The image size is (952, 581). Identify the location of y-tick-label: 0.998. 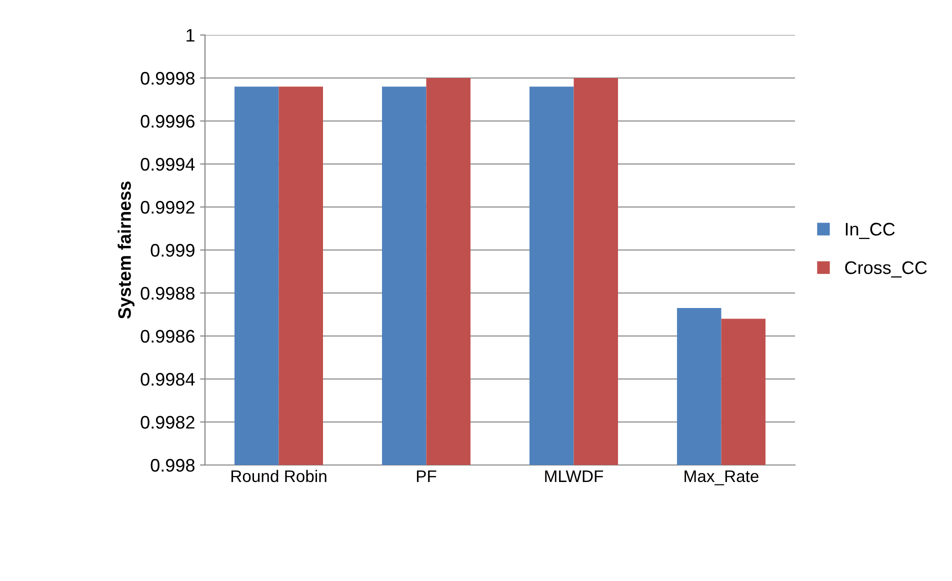
(172, 465).